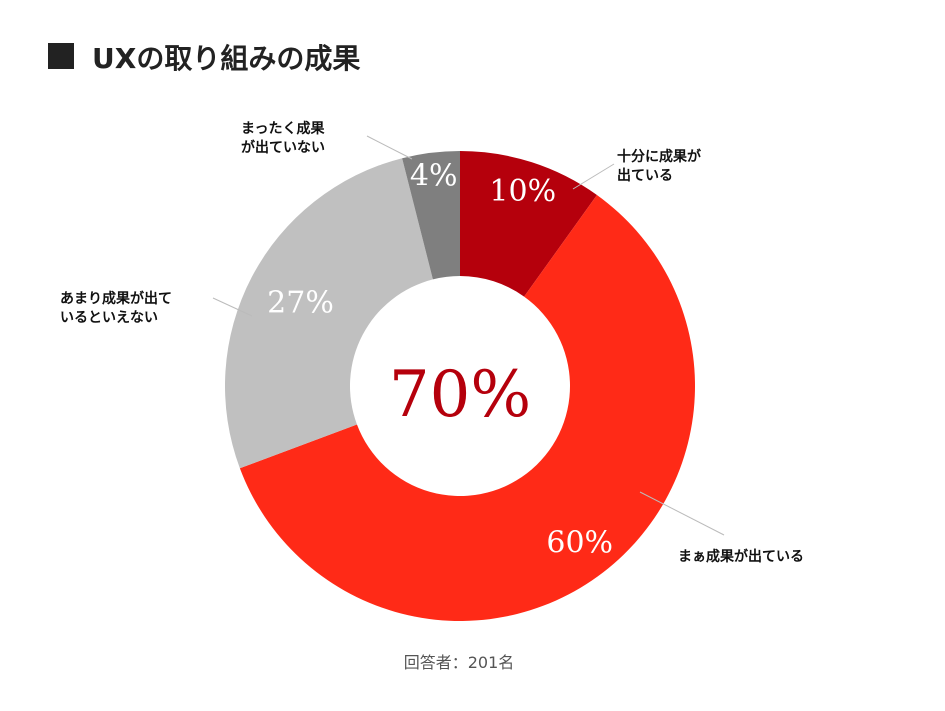 The height and width of the screenshot is (711, 945). What do you see at coordinates (116, 308) in the screenshot?
I see `category-label-3: あまり成果が出ているといえない` at bounding box center [116, 308].